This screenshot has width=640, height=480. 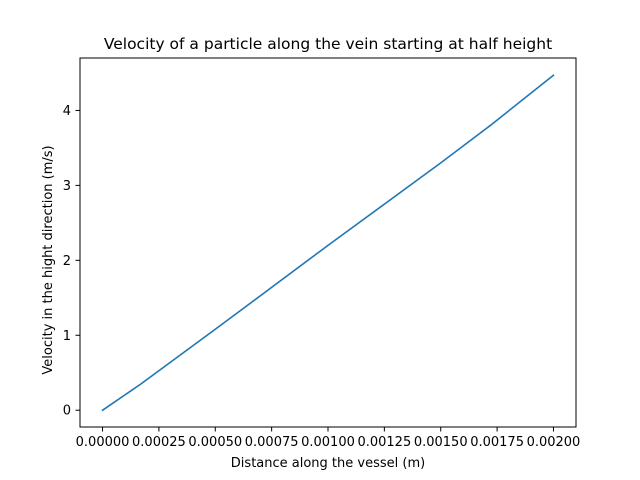 What do you see at coordinates (554, 442) in the screenshot?
I see `x-tick-label: 0.00200` at bounding box center [554, 442].